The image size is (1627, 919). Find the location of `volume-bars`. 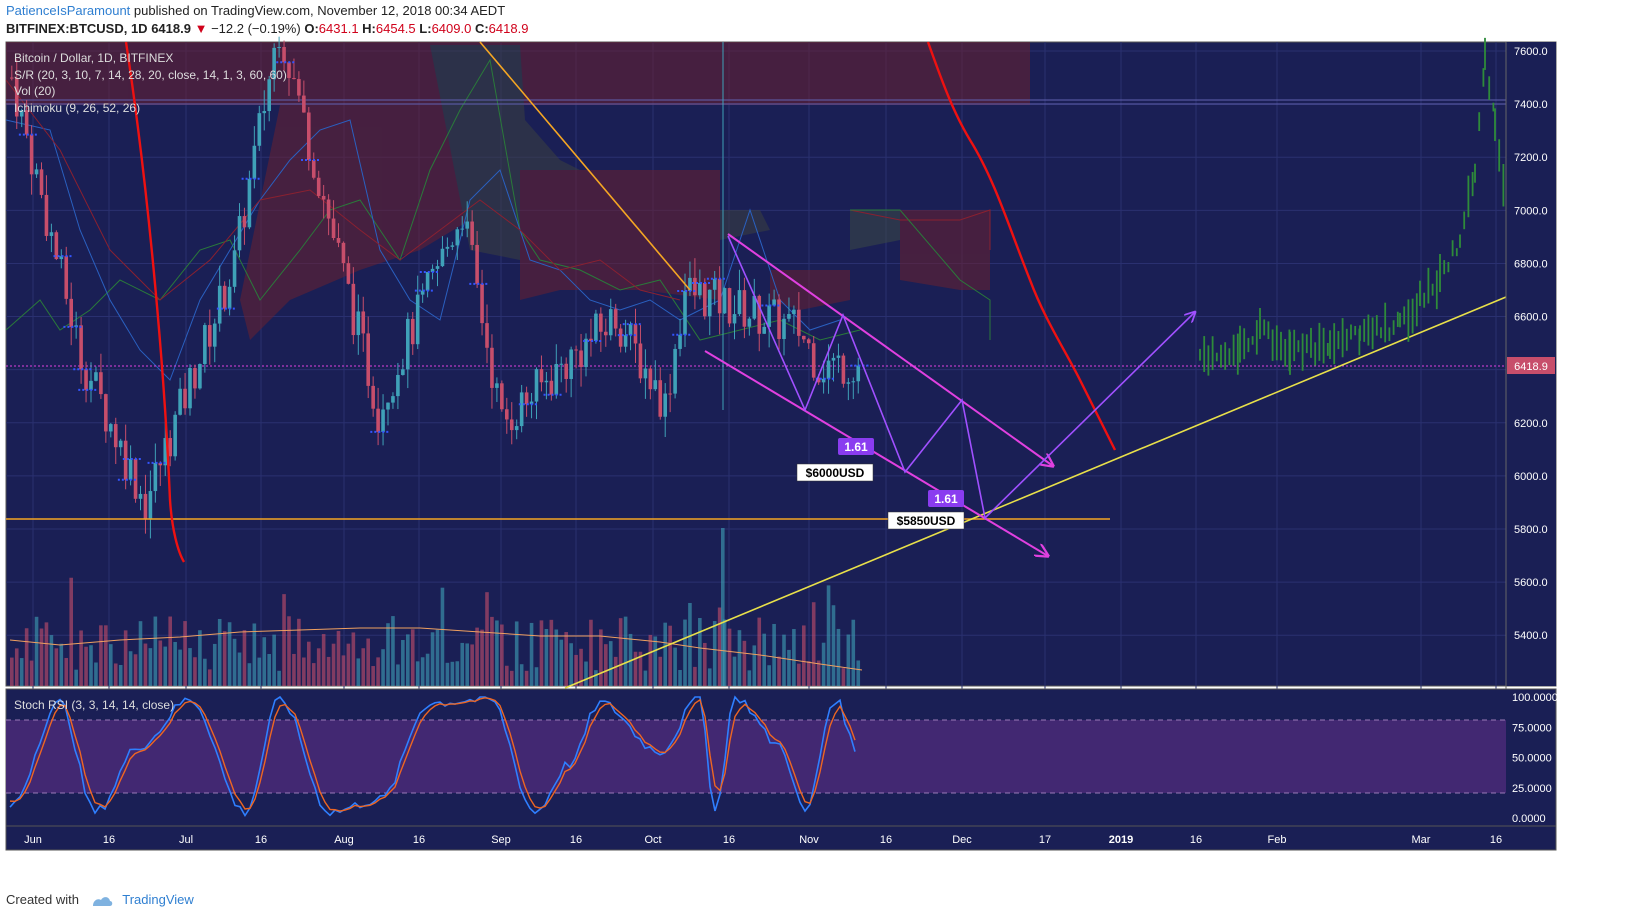

volume-bars is located at coordinates (435, 607).